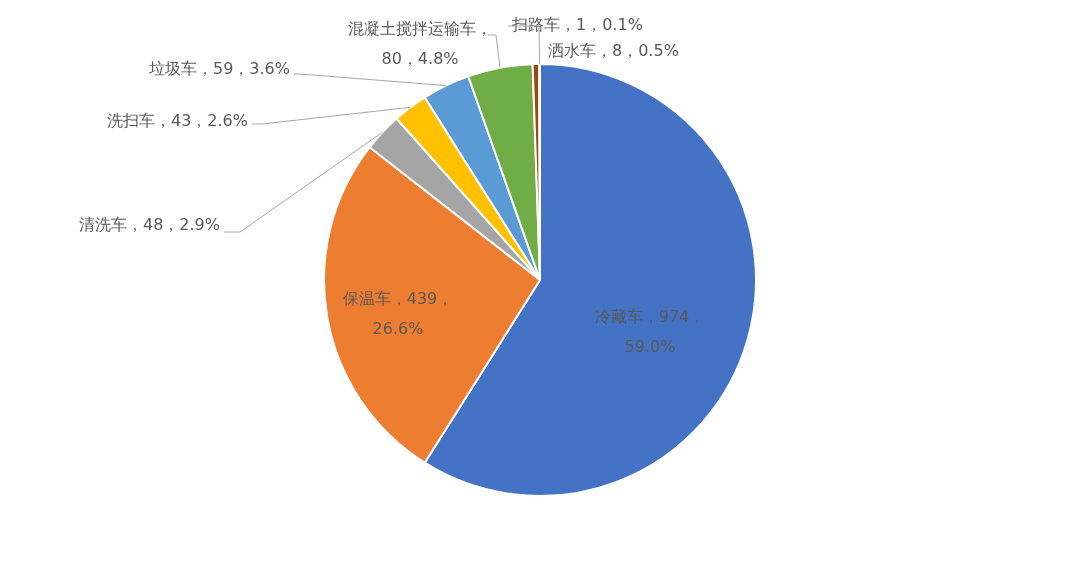 The height and width of the screenshot is (565, 1080). I want to click on slice-label: 扫路车，1，0.1%, so click(577, 25).